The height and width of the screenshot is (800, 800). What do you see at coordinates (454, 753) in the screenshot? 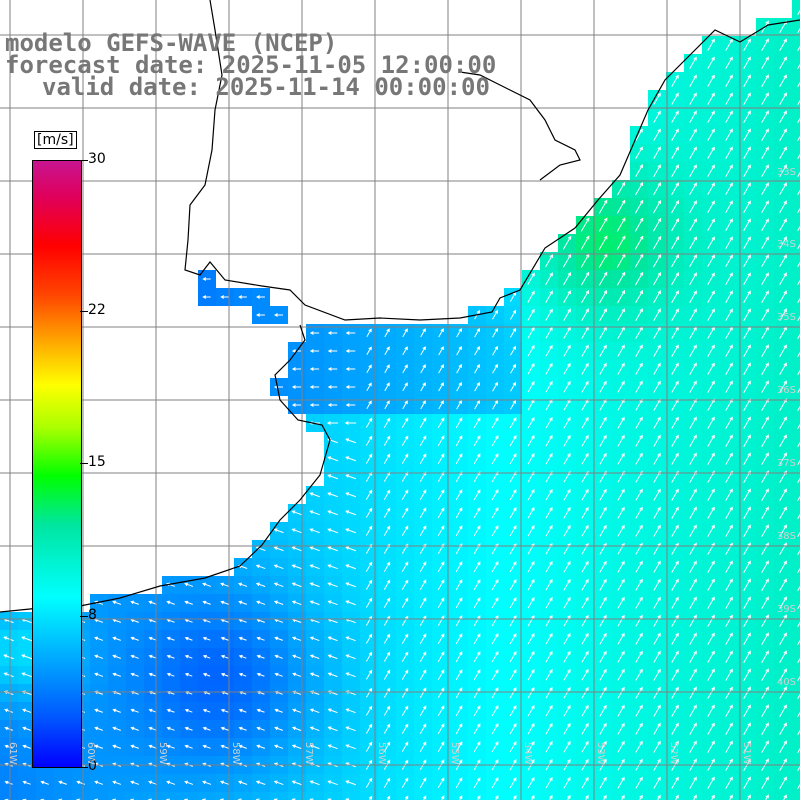
I see `lon-label: 55W` at bounding box center [454, 753].